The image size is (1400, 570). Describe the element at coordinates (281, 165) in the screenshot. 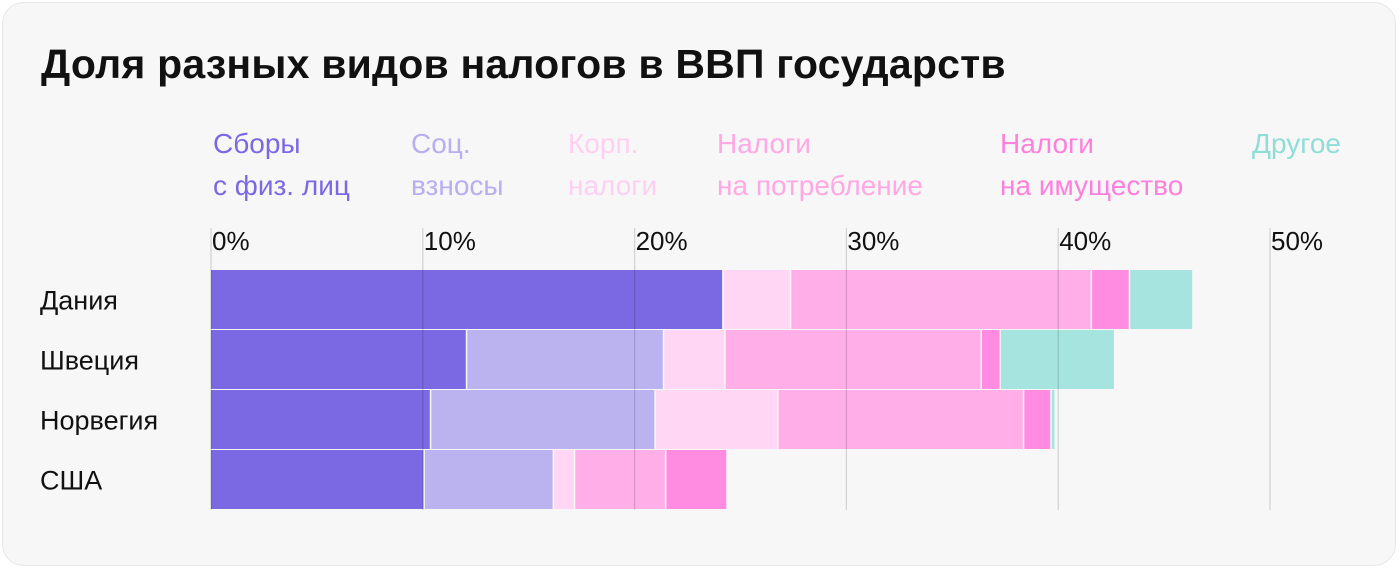

I see `legend-item-individual-income-tax: Сборы с физ. лиц` at that location.